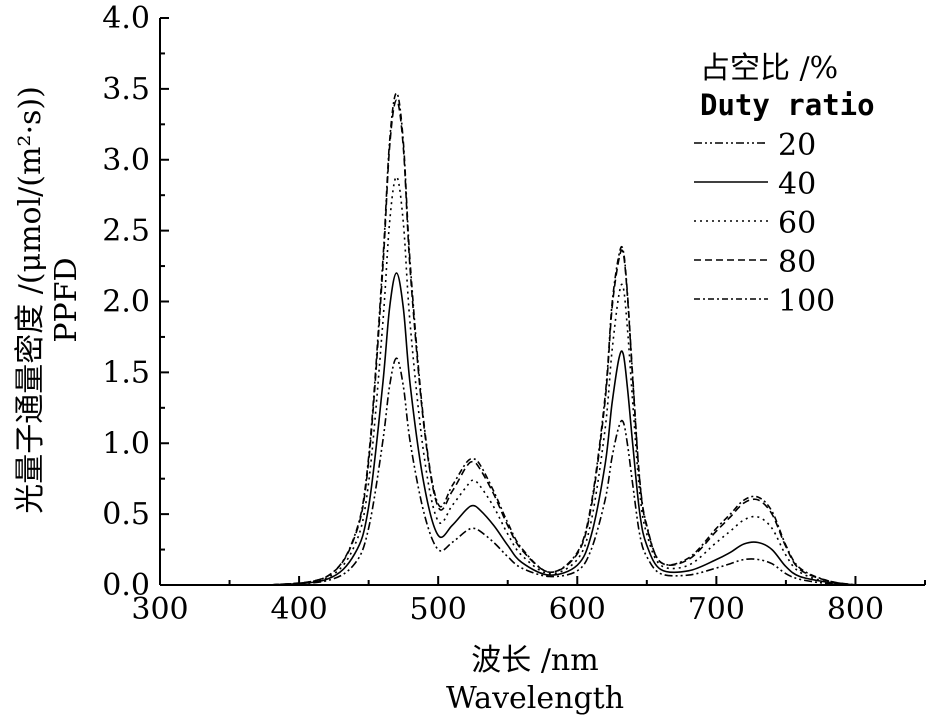  What do you see at coordinates (797, 262) in the screenshot?
I see `legend-label-80: 80` at bounding box center [797, 262].